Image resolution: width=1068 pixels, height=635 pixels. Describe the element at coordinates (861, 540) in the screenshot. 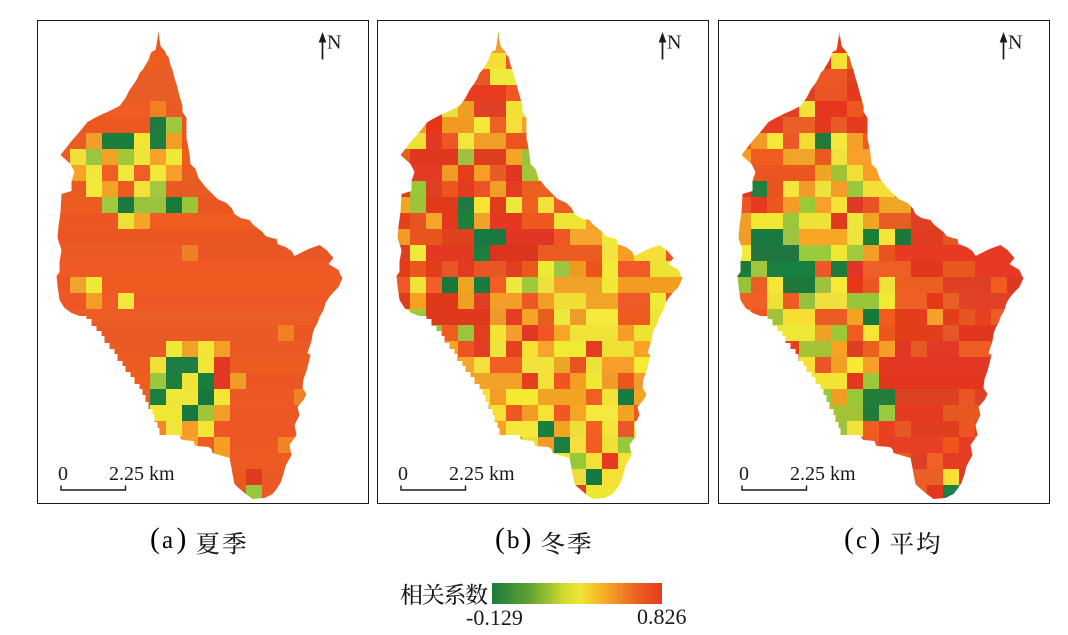

I see `svg-text: c` at that location.